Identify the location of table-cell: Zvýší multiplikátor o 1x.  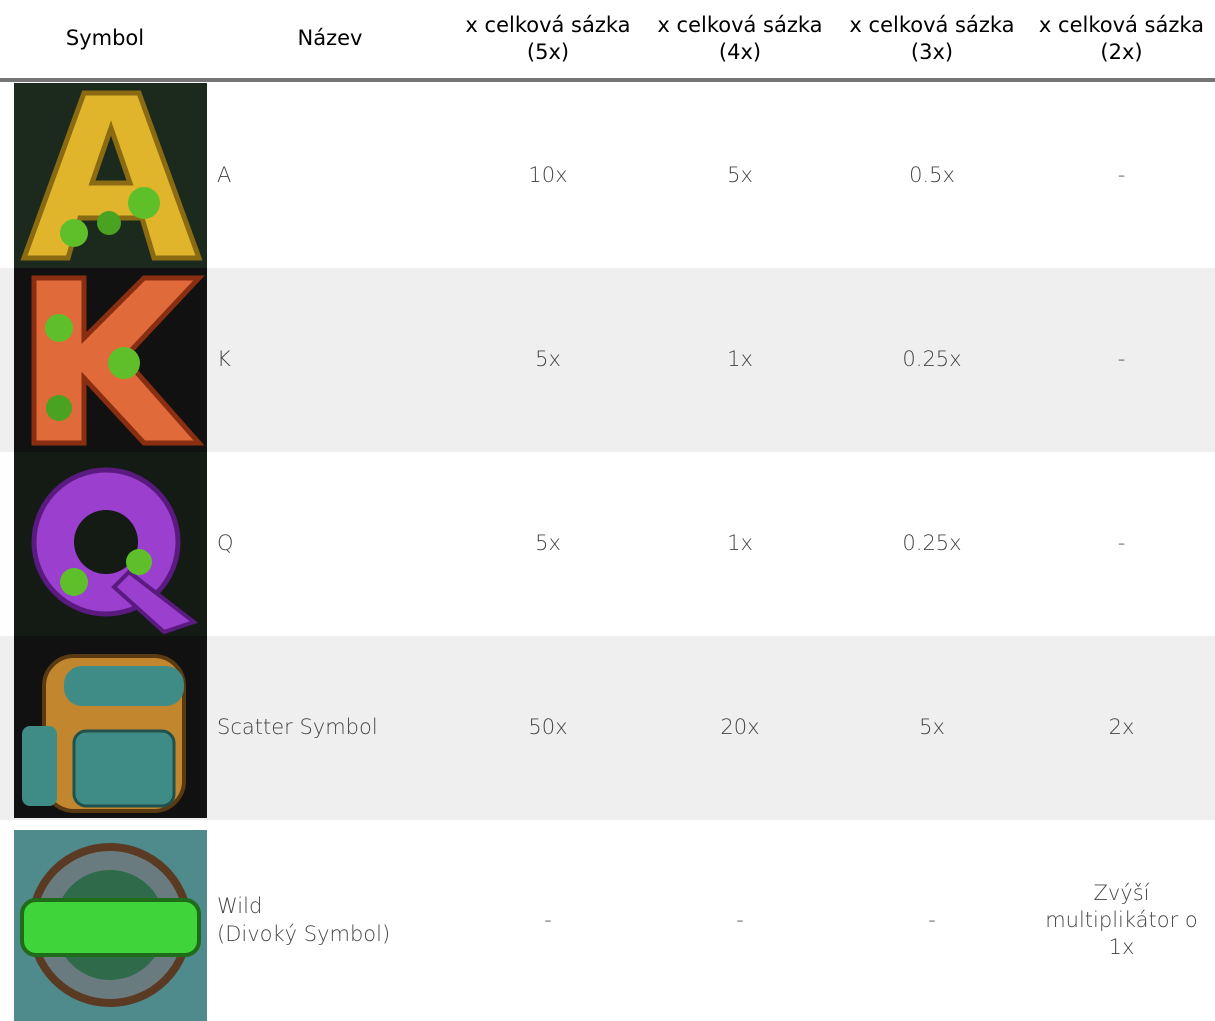
(1121, 920).